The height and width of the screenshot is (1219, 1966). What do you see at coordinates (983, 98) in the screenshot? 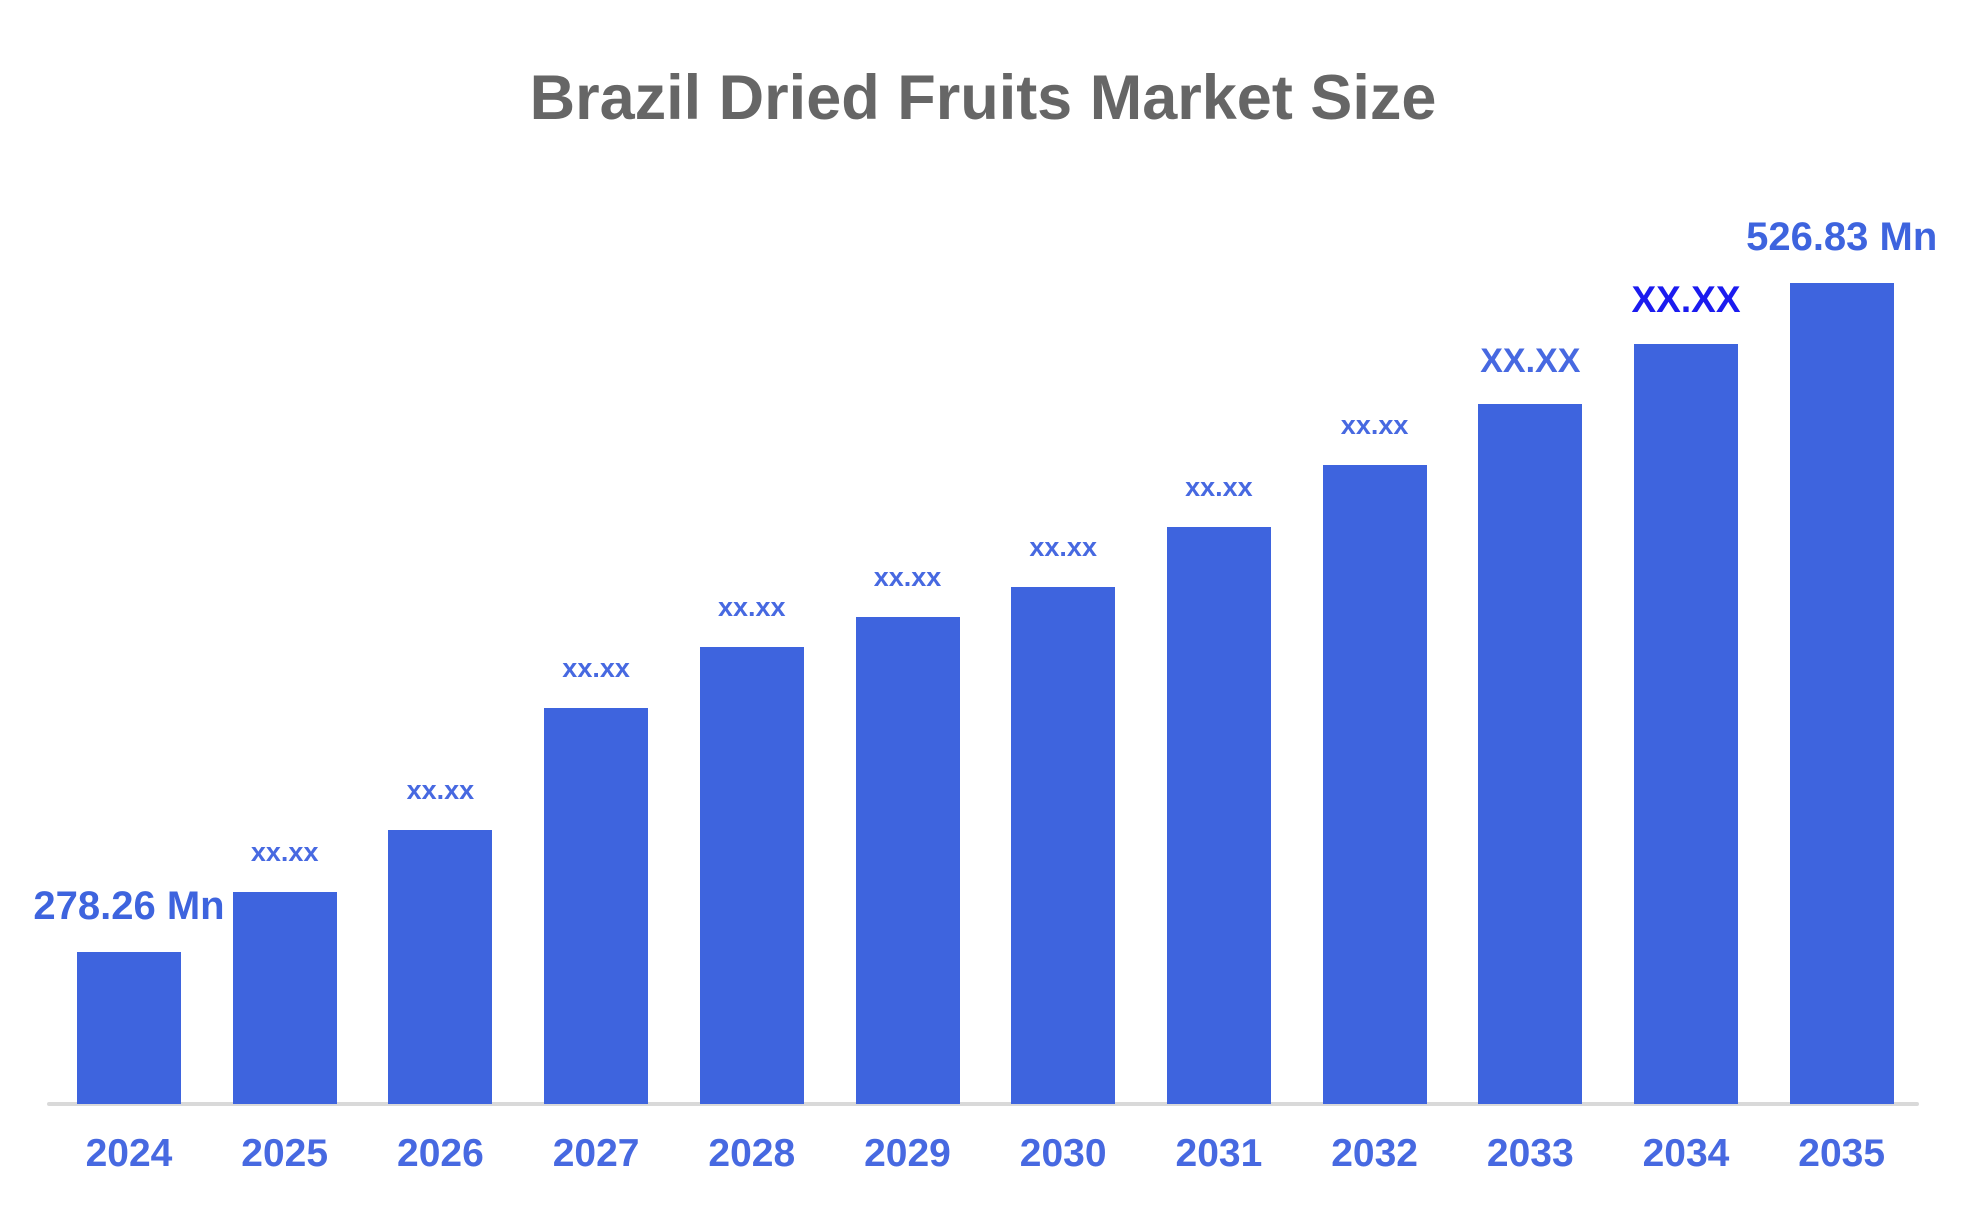
I see `chart-title: Brazil Dried Fruits Market Size` at bounding box center [983, 98].